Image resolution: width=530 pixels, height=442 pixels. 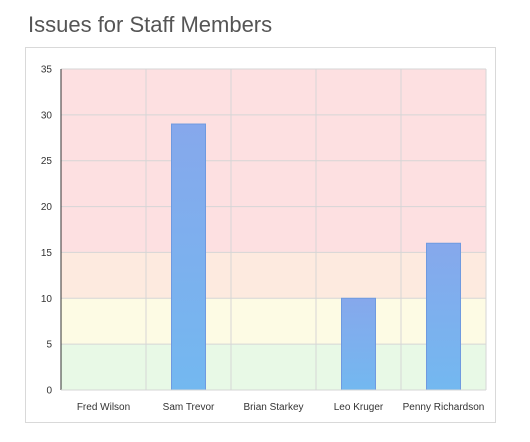 What do you see at coordinates (189, 407) in the screenshot?
I see `x-tick-label-sam-trevor: Sam Trevor` at bounding box center [189, 407].